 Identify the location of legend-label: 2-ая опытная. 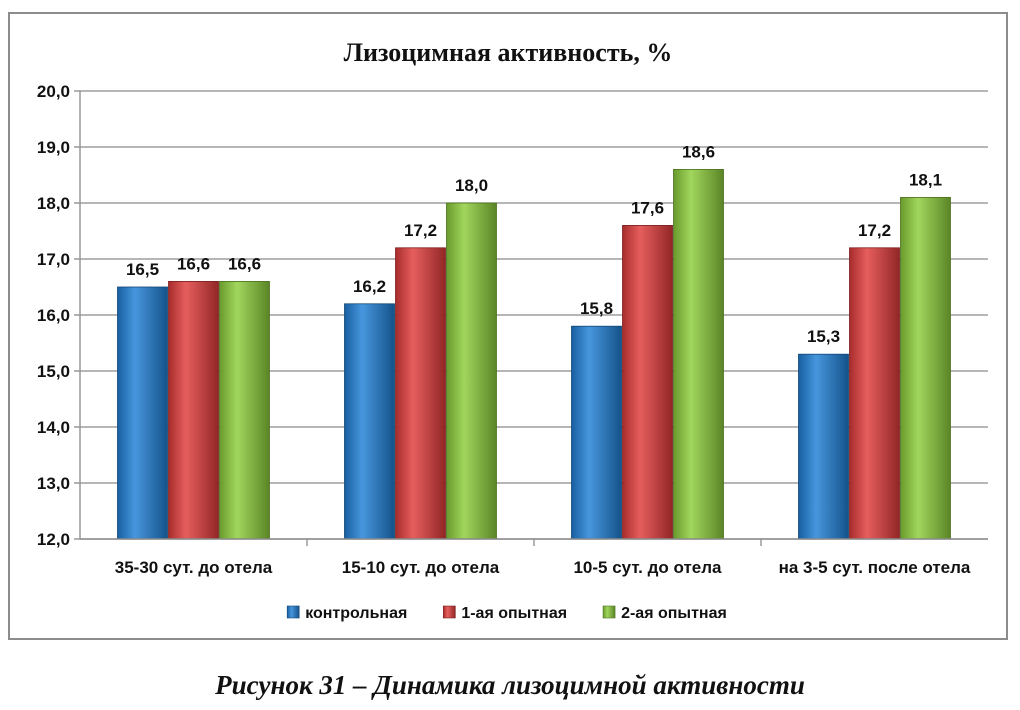
(674, 613).